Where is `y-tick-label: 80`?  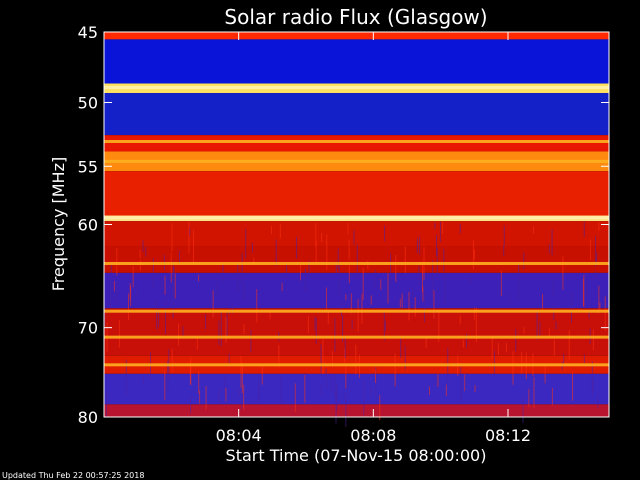
y-tick-label: 80 is located at coordinates (88, 417).